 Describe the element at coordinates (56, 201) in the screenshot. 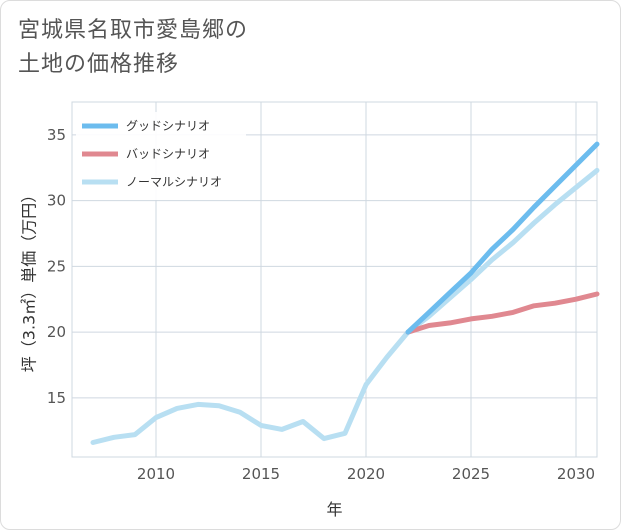

I see `y-tick-label: 30` at that location.